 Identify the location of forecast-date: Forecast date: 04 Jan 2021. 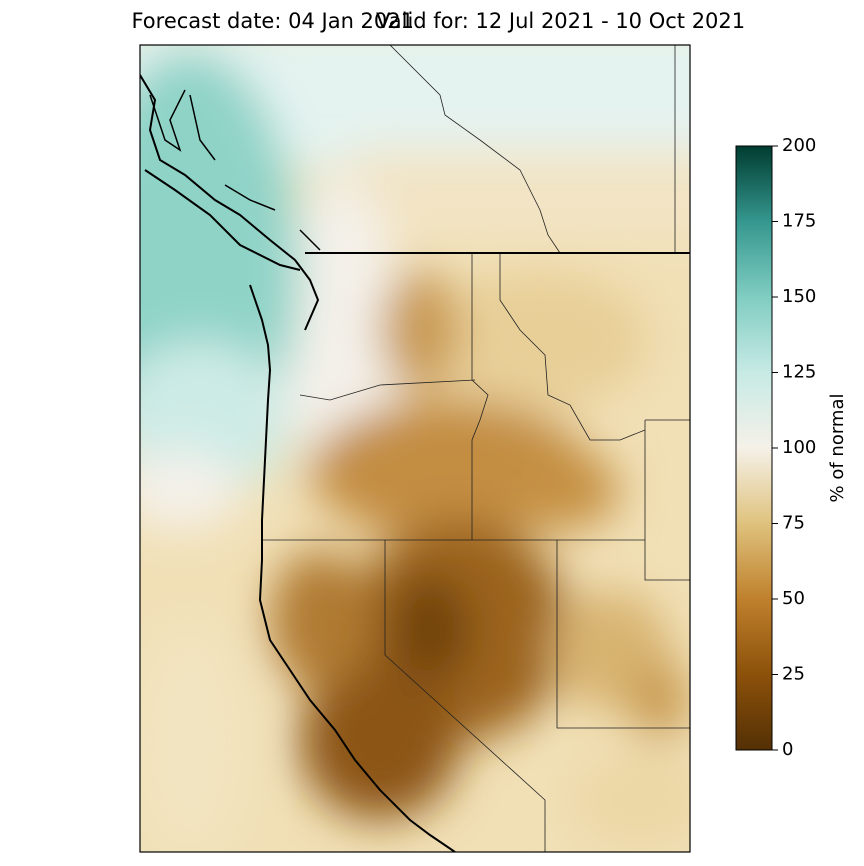
(272, 21).